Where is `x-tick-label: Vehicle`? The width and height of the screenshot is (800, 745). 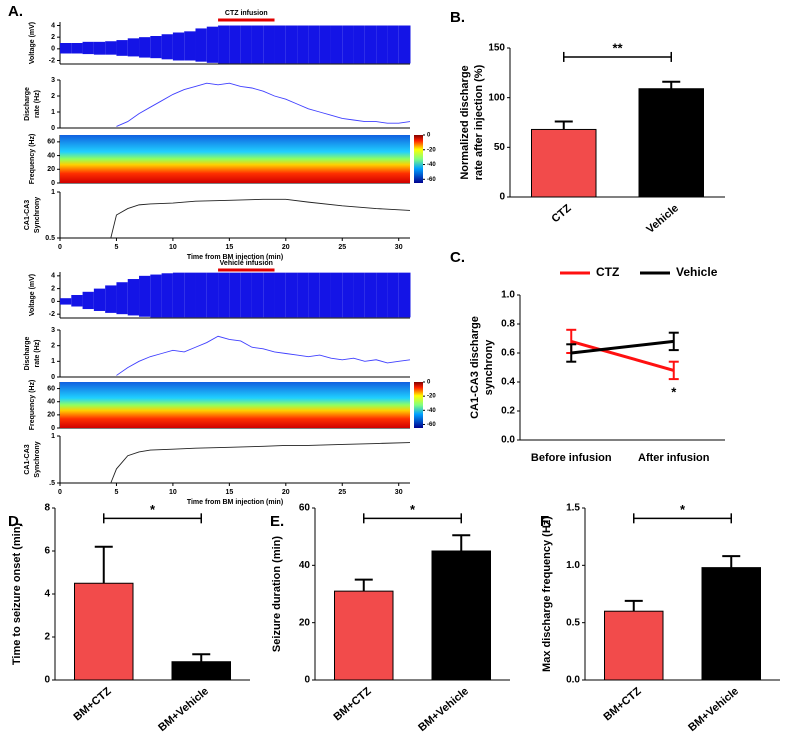 x-tick-label: Vehicle is located at coordinates (662, 219).